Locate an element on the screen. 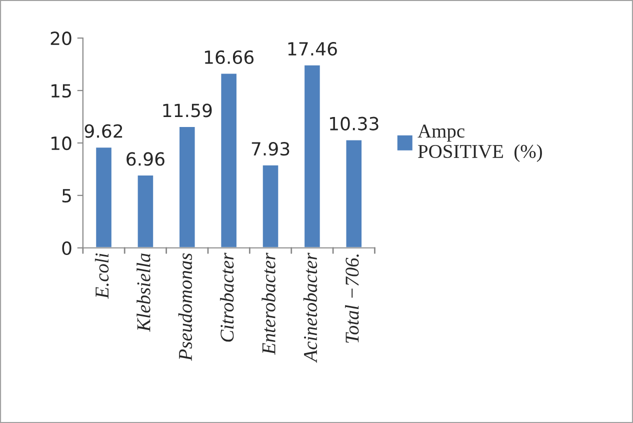  data-label: 7.93 is located at coordinates (271, 149).